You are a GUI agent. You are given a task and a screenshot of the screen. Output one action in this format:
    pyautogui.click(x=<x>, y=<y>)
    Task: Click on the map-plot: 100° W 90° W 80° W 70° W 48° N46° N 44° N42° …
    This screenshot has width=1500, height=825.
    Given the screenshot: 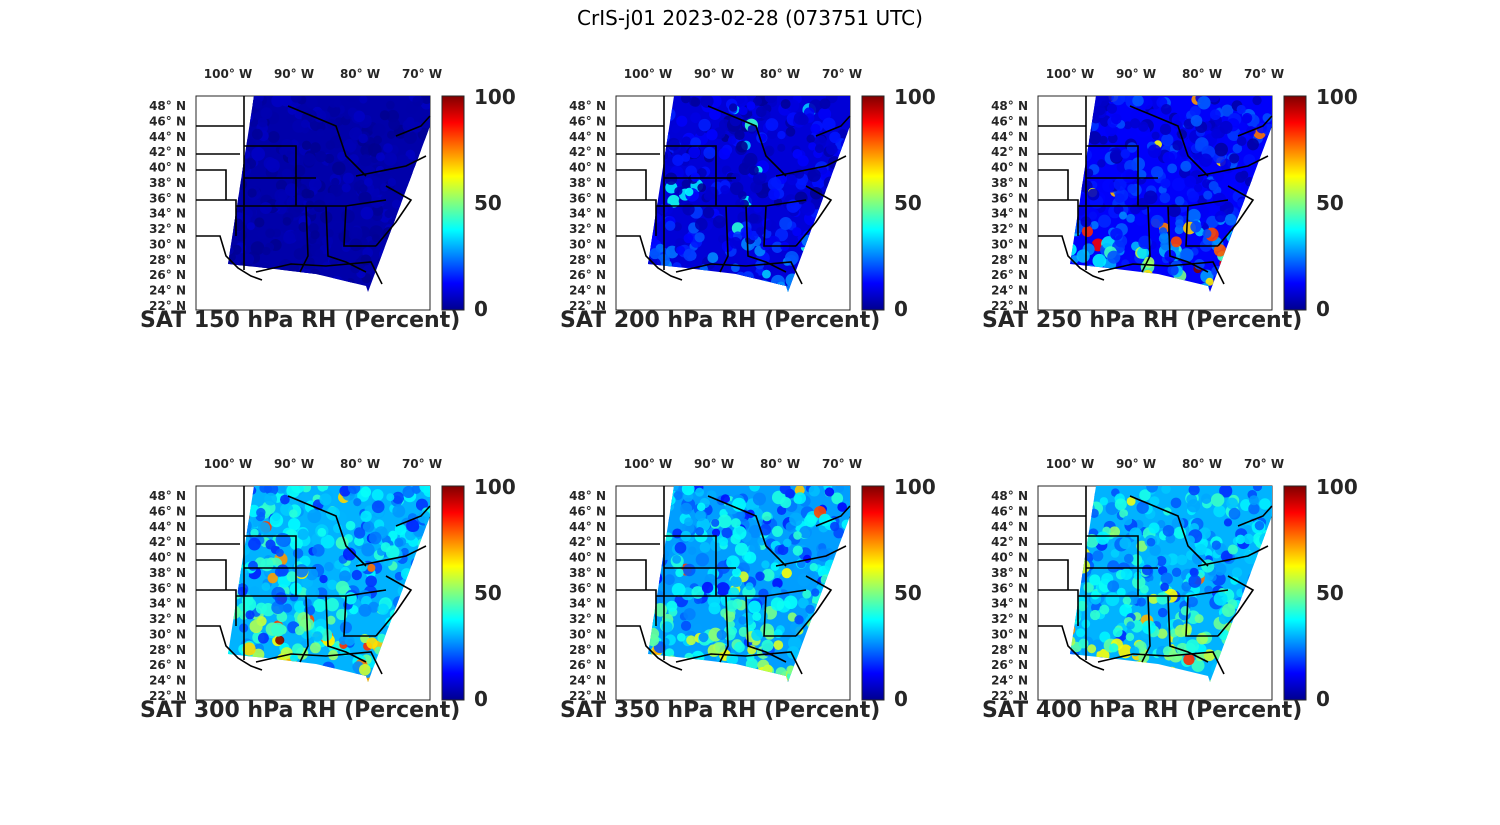 What is the action you would take?
    pyautogui.click(x=752, y=584)
    